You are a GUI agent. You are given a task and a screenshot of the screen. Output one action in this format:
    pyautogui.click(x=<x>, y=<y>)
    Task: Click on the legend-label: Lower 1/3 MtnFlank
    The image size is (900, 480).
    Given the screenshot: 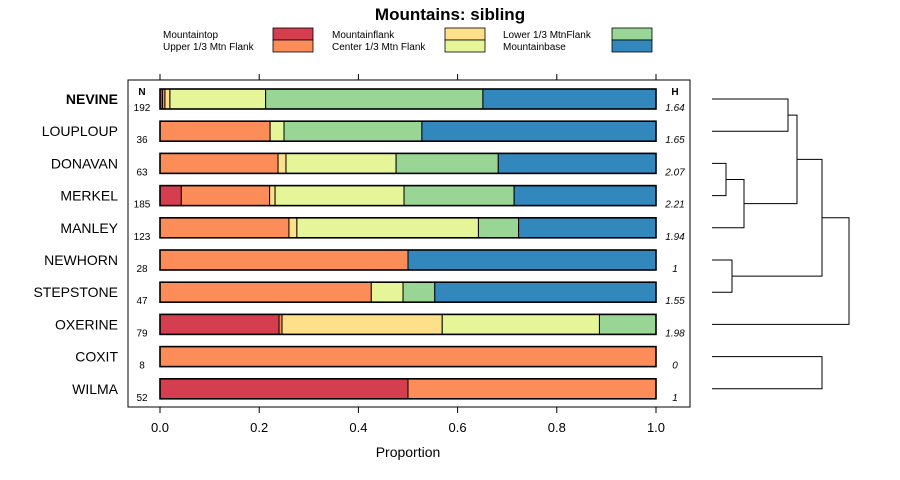 What is the action you would take?
    pyautogui.click(x=547, y=35)
    